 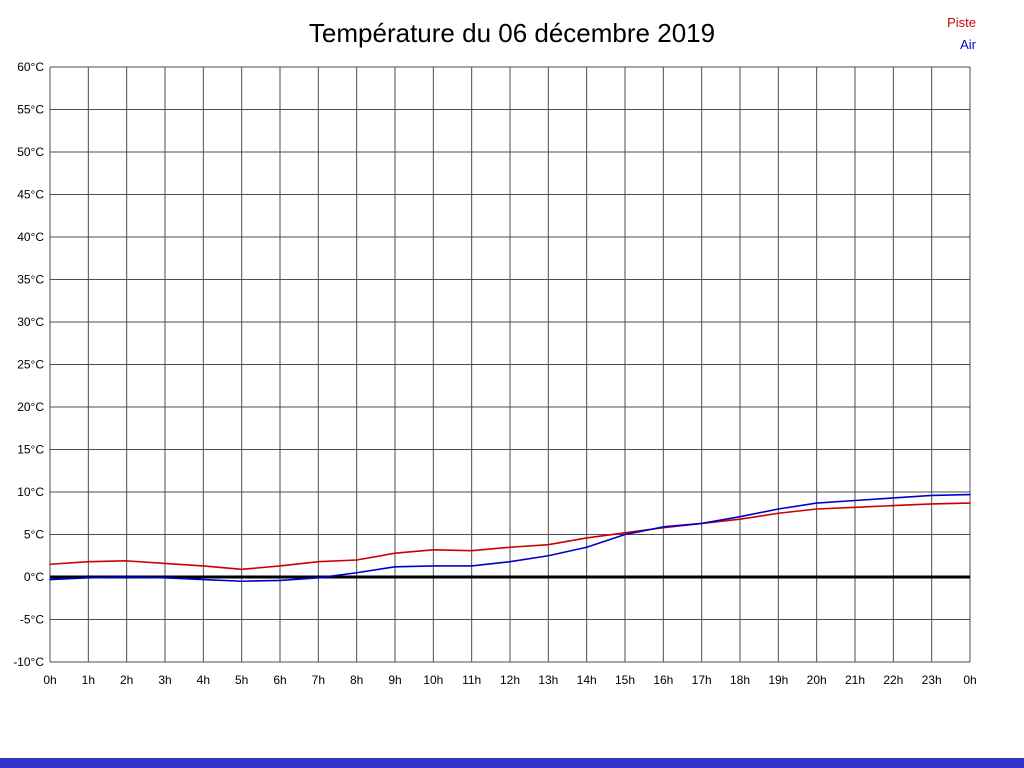 I want to click on y-axis-tick-label: 15°C, so click(x=30, y=450).